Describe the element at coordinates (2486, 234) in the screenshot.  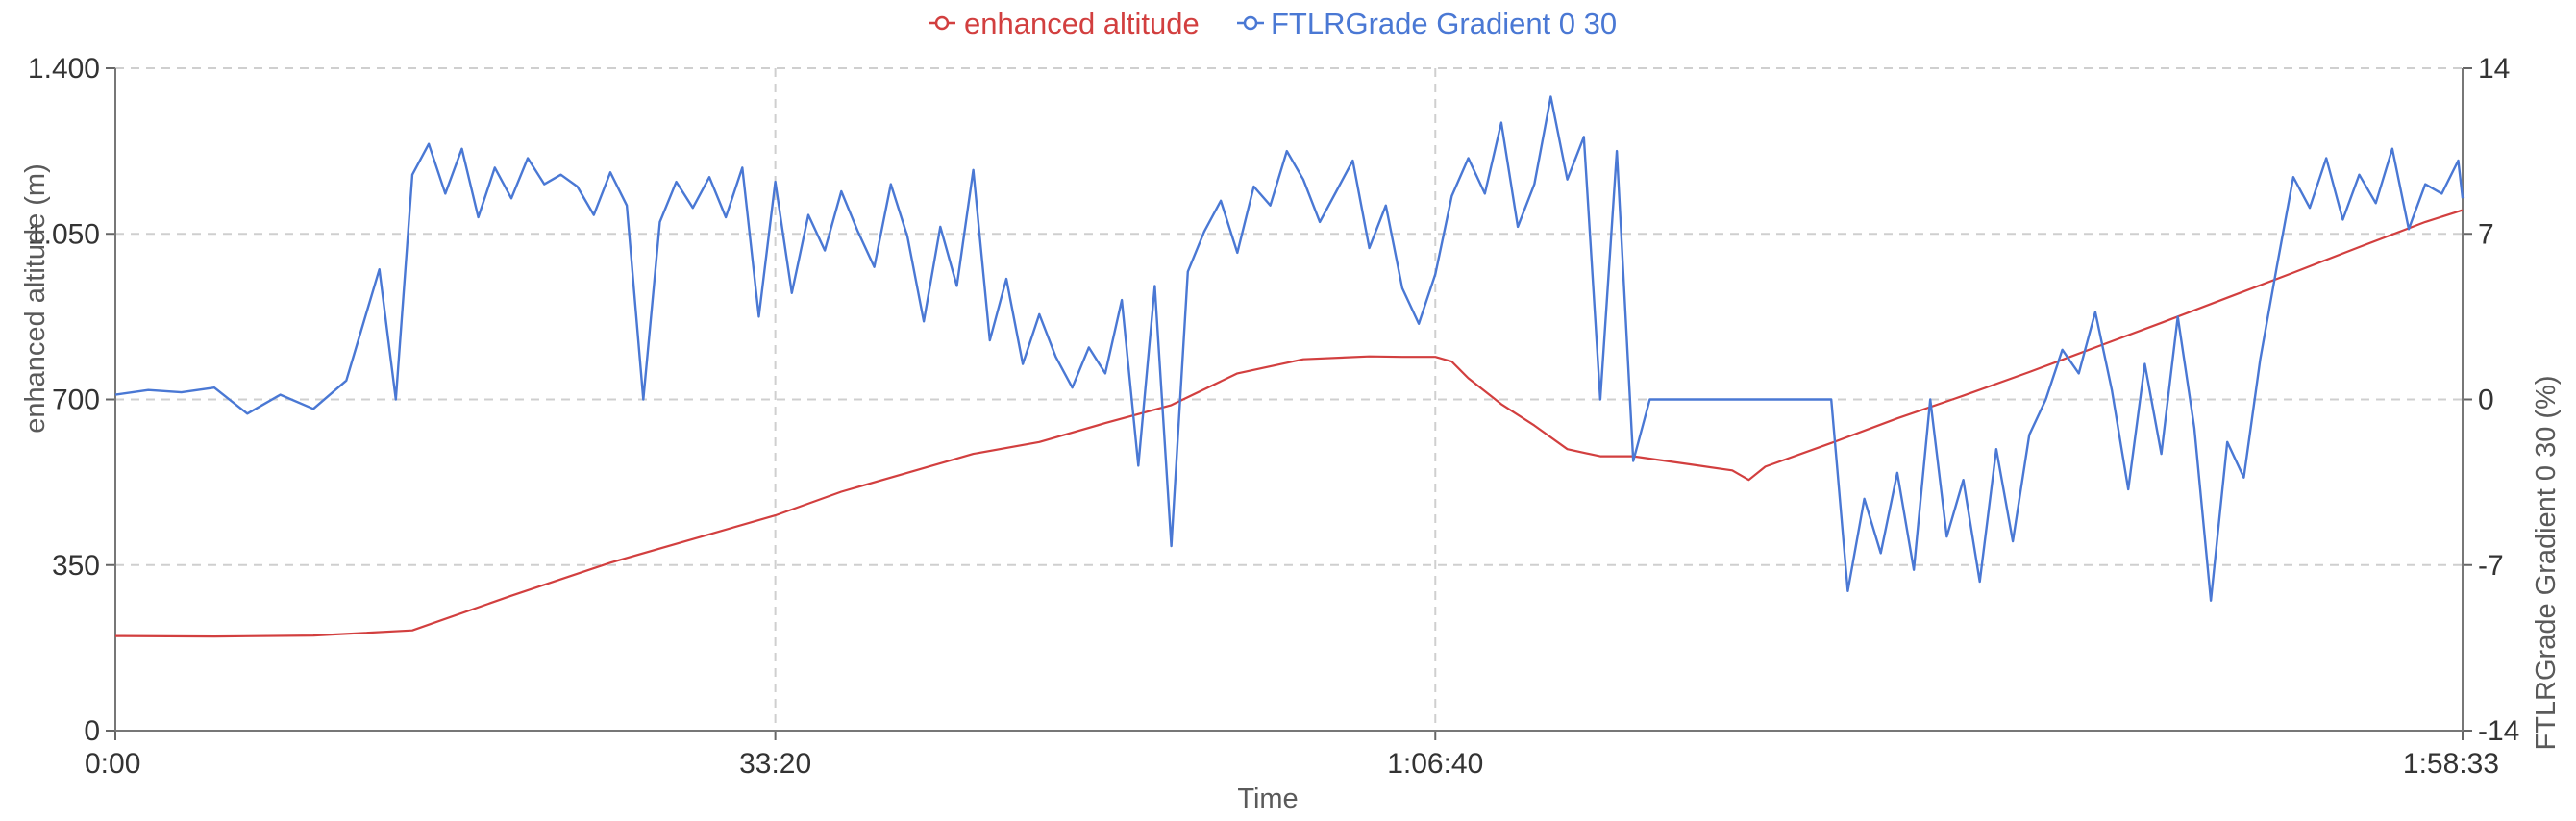
I see `y-right-tick-label: 7` at that location.